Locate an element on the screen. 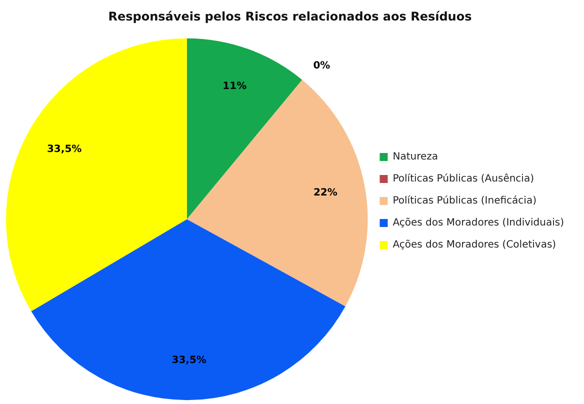  text: 0% is located at coordinates (321, 66).